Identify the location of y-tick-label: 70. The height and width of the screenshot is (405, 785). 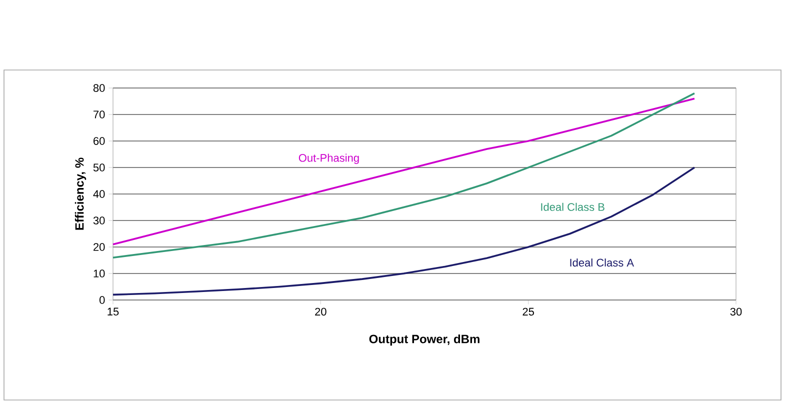
(99, 114).